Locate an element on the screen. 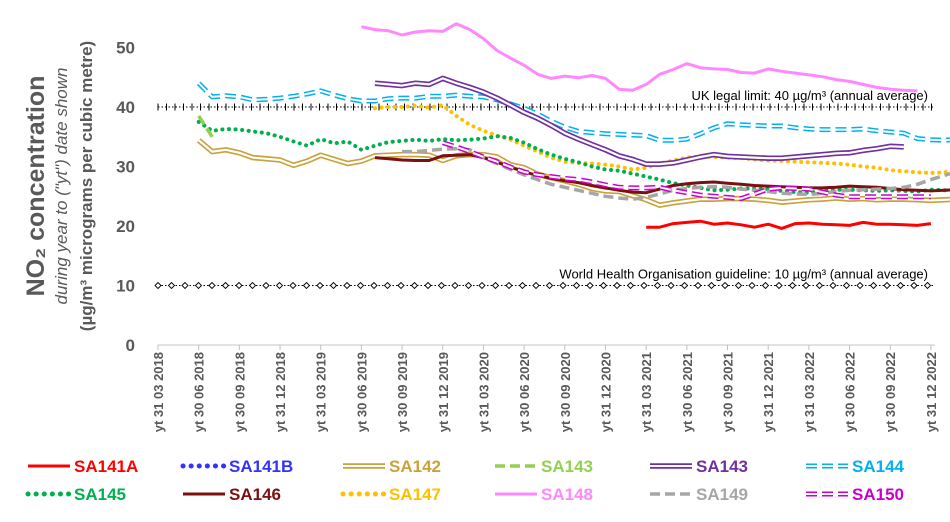 The width and height of the screenshot is (950, 522). legend-label: SA145 is located at coordinates (100, 494).